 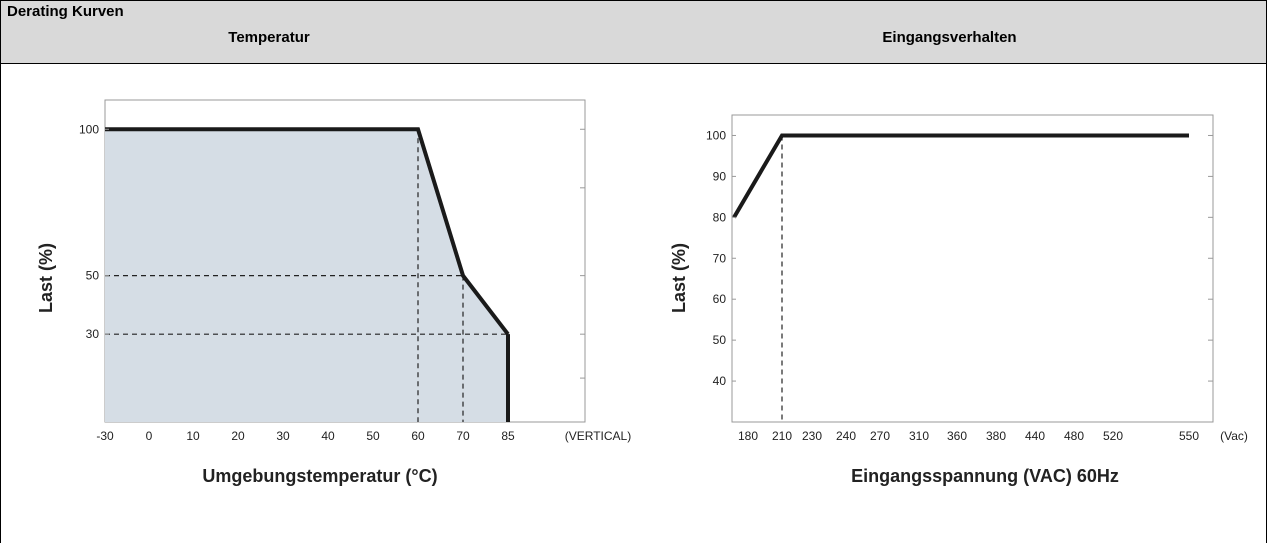 I want to click on x-tick-label: 310, so click(x=919, y=436).